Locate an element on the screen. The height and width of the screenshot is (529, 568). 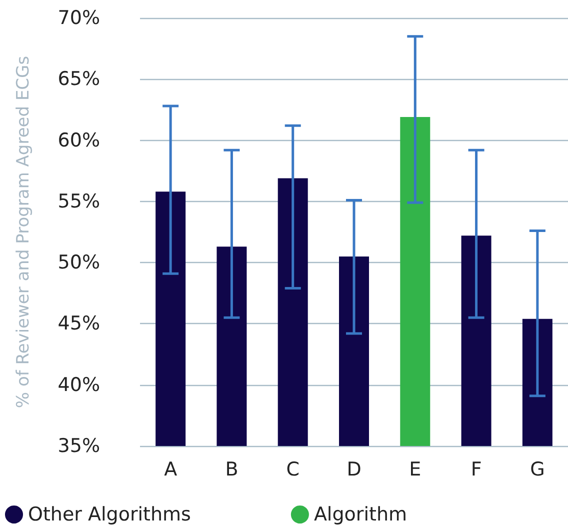
y-tick-label: 70% is located at coordinates (79, 18).